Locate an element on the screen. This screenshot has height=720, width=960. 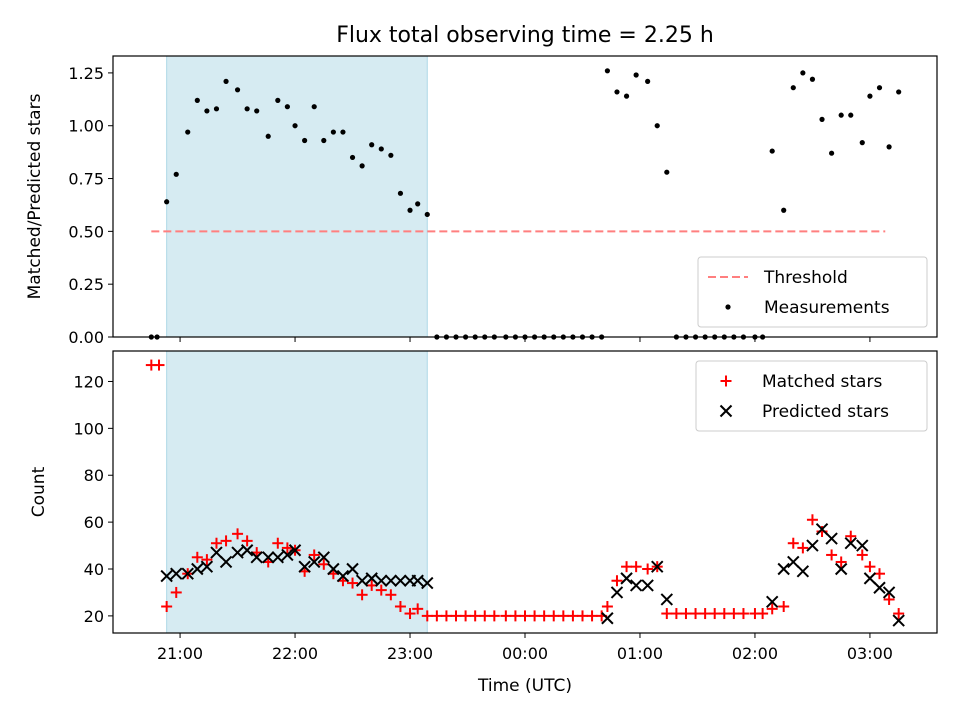
x-tick-label: 00:00 is located at coordinates (525, 653).